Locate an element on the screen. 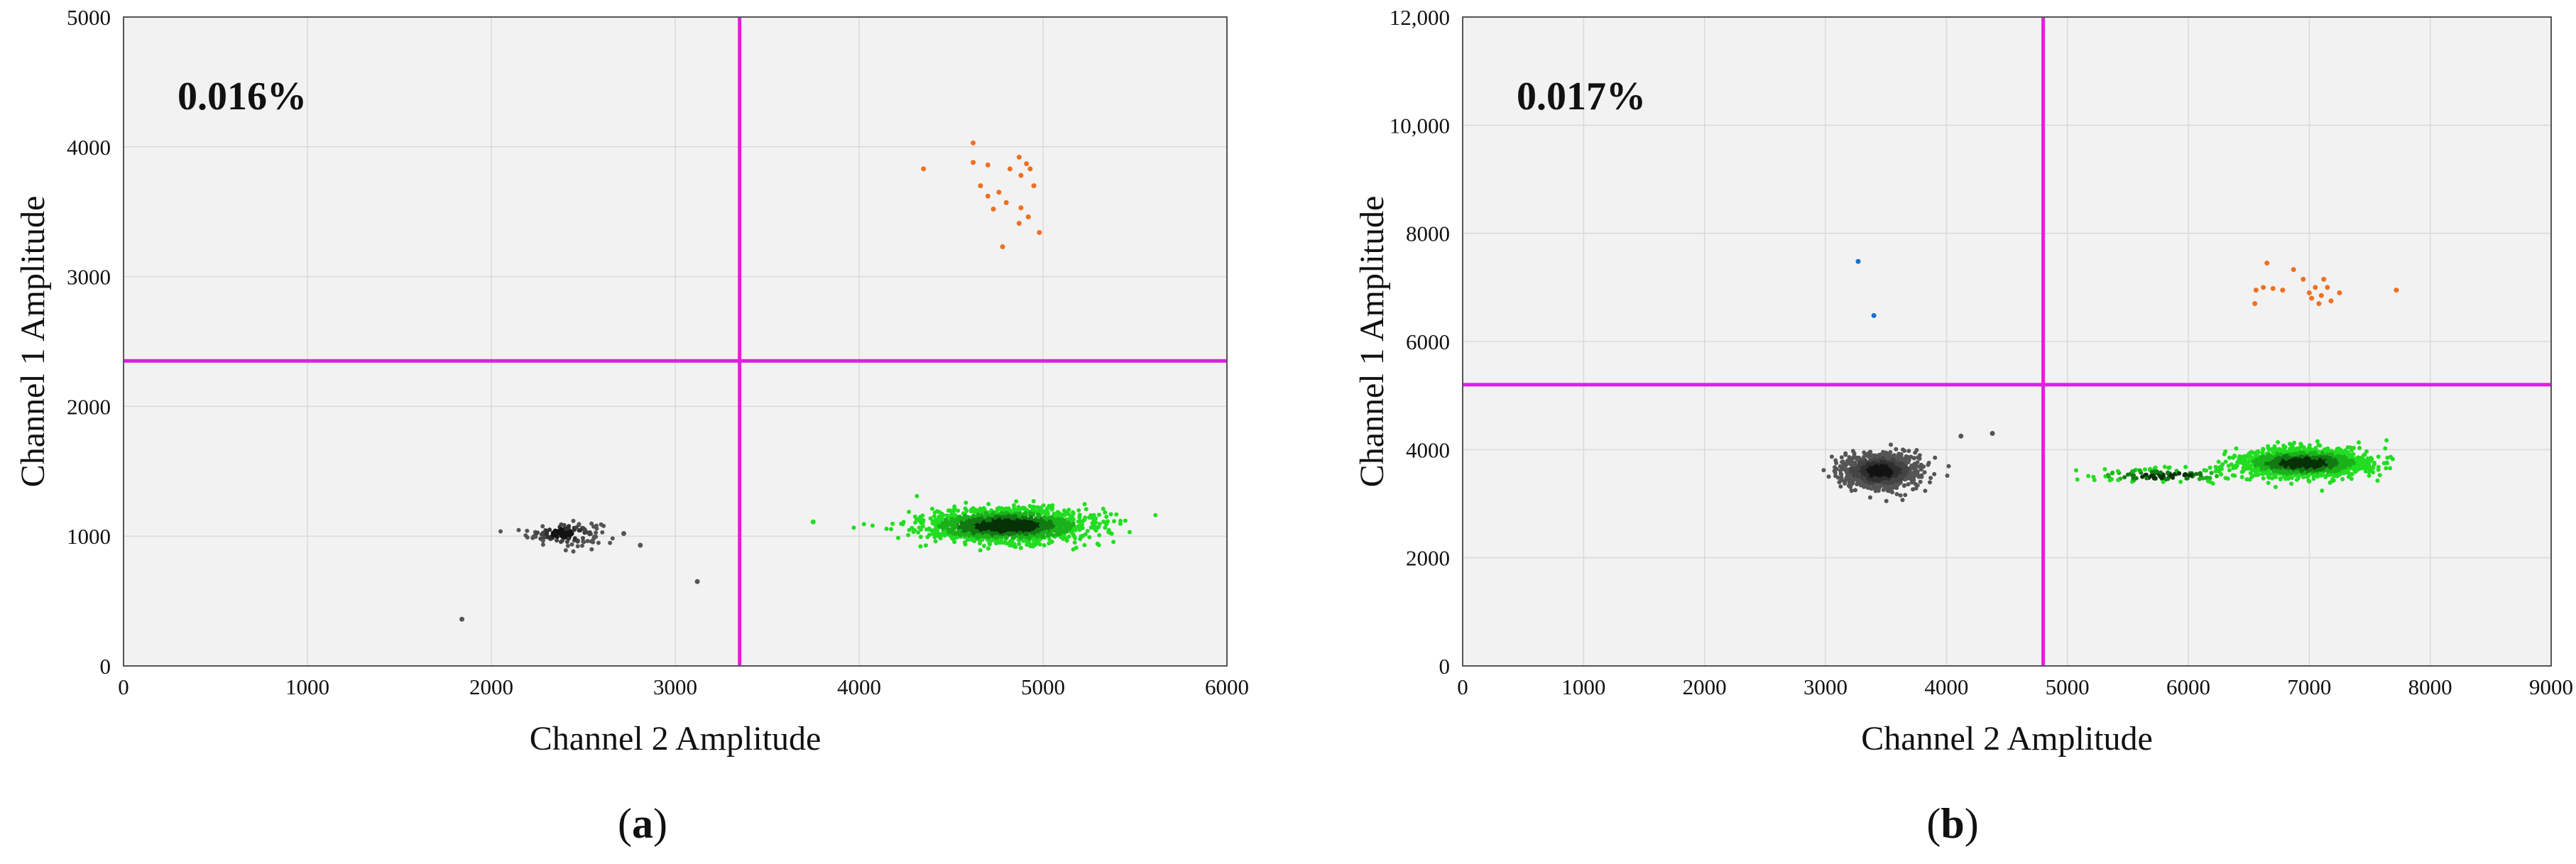 This screenshot has width=2576, height=864. y-tick-label: 5000 is located at coordinates (89, 17).